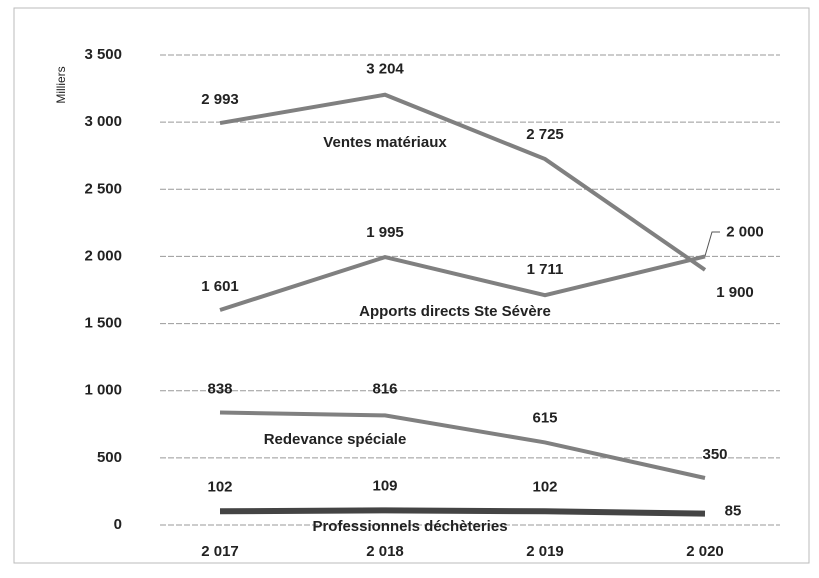 This screenshot has height=578, width=819. What do you see at coordinates (385, 69) in the screenshot?
I see `data-label: 3 204` at bounding box center [385, 69].